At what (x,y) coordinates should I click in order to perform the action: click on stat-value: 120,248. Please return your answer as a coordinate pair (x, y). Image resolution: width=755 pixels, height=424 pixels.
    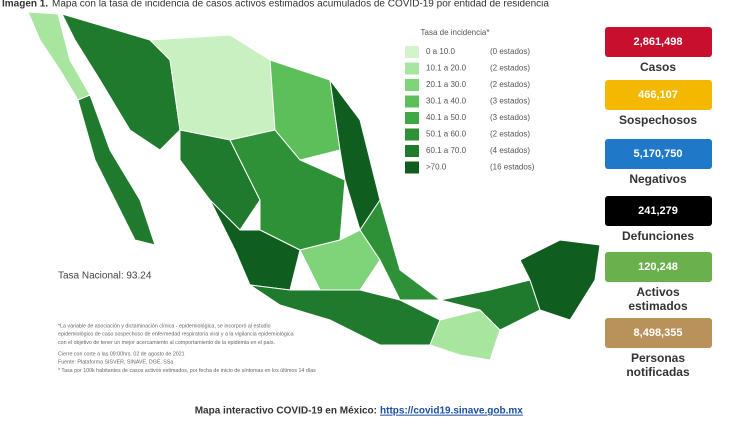
    Looking at the image, I should click on (658, 267).